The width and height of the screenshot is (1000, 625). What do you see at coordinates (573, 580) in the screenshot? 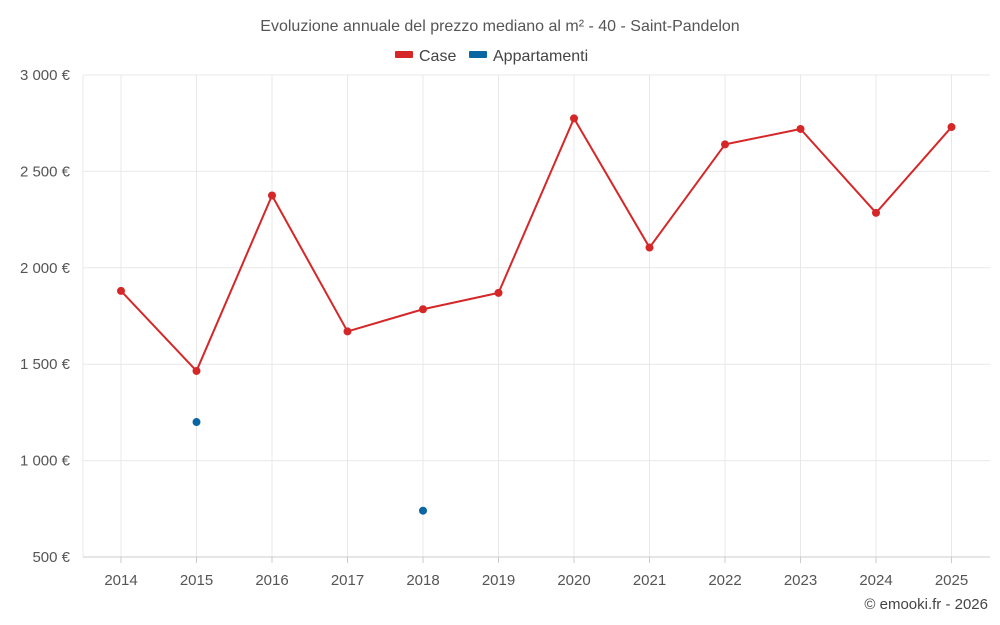
I see `x-tick-label: 2020` at bounding box center [573, 580].